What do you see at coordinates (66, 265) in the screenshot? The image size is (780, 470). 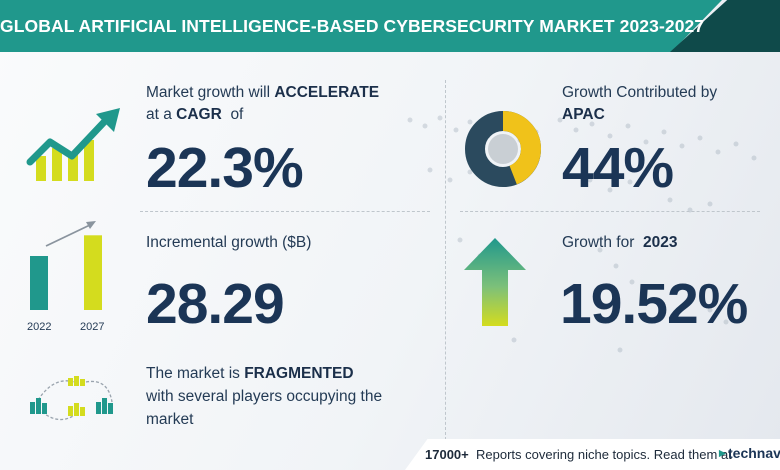 I see `bar-comparison-icon` at bounding box center [66, 265].